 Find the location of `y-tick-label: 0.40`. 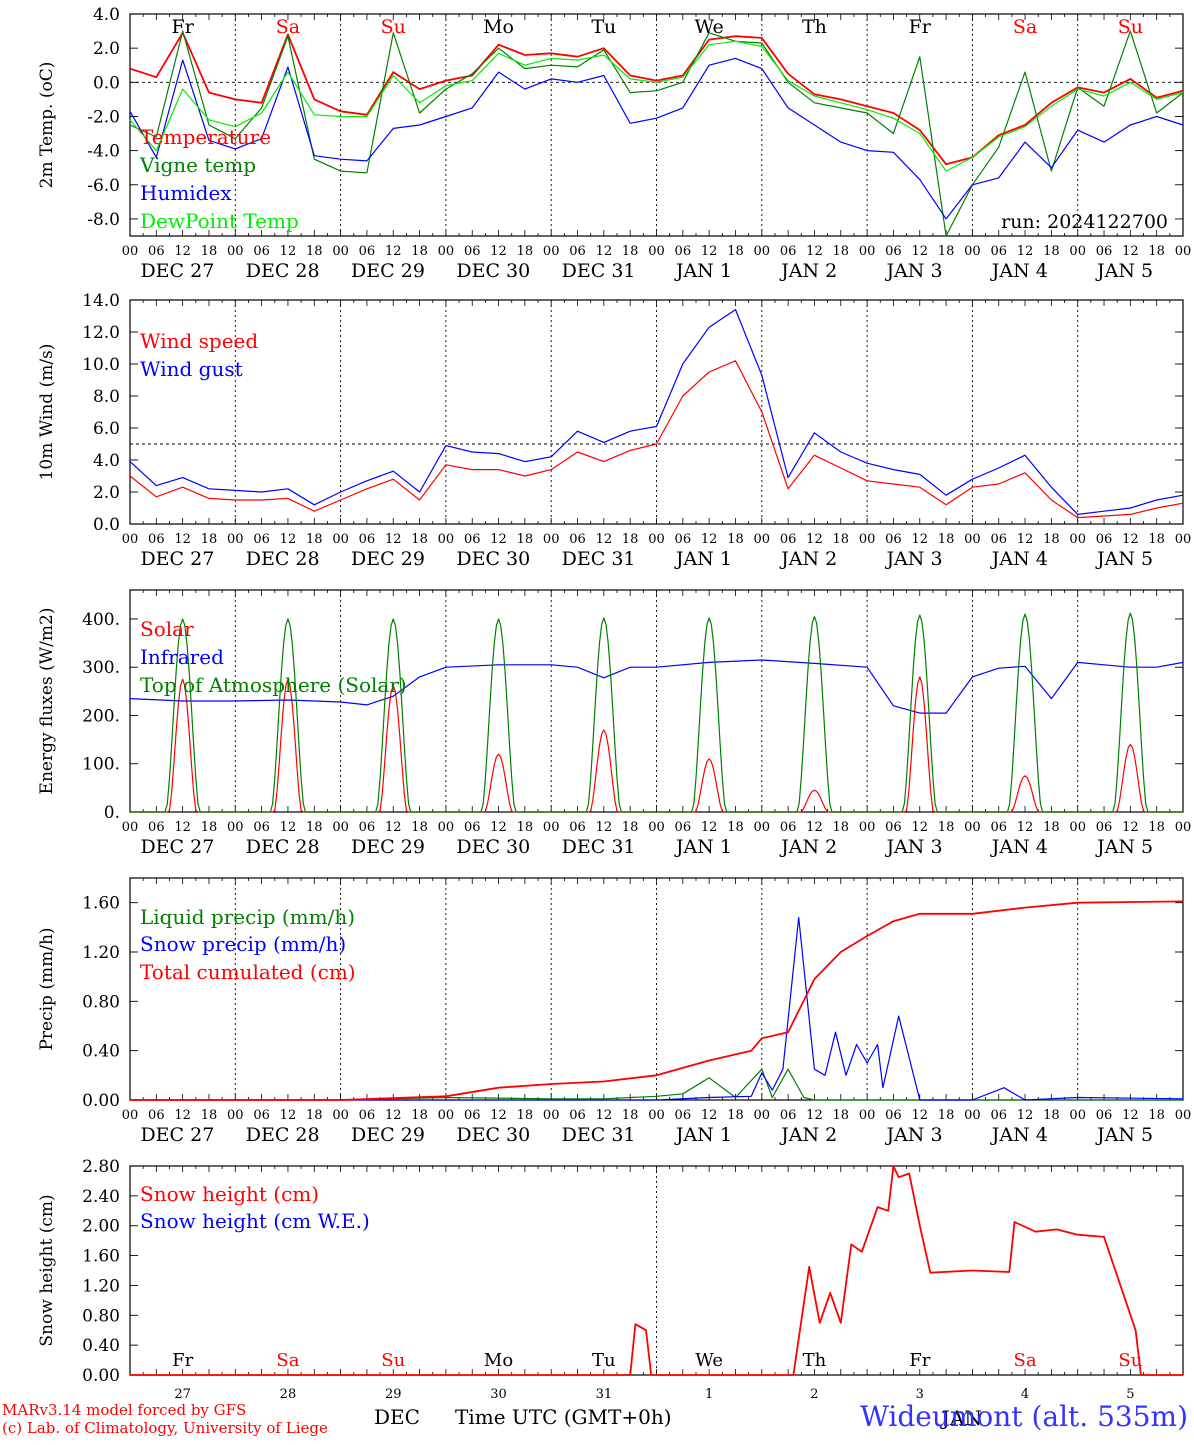

y-tick-label: 0.40 is located at coordinates (101, 1346).